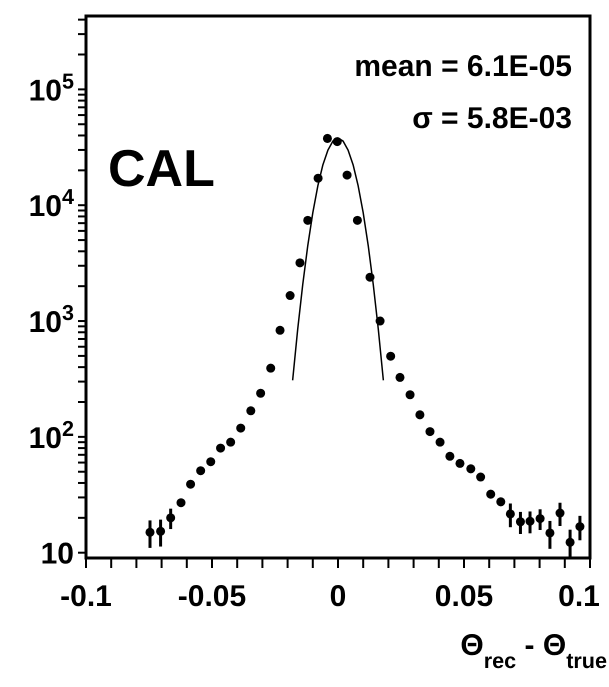 The width and height of the screenshot is (609, 687). I want to click on y-tick-label: 10$^{3}$, so click(51, 320).